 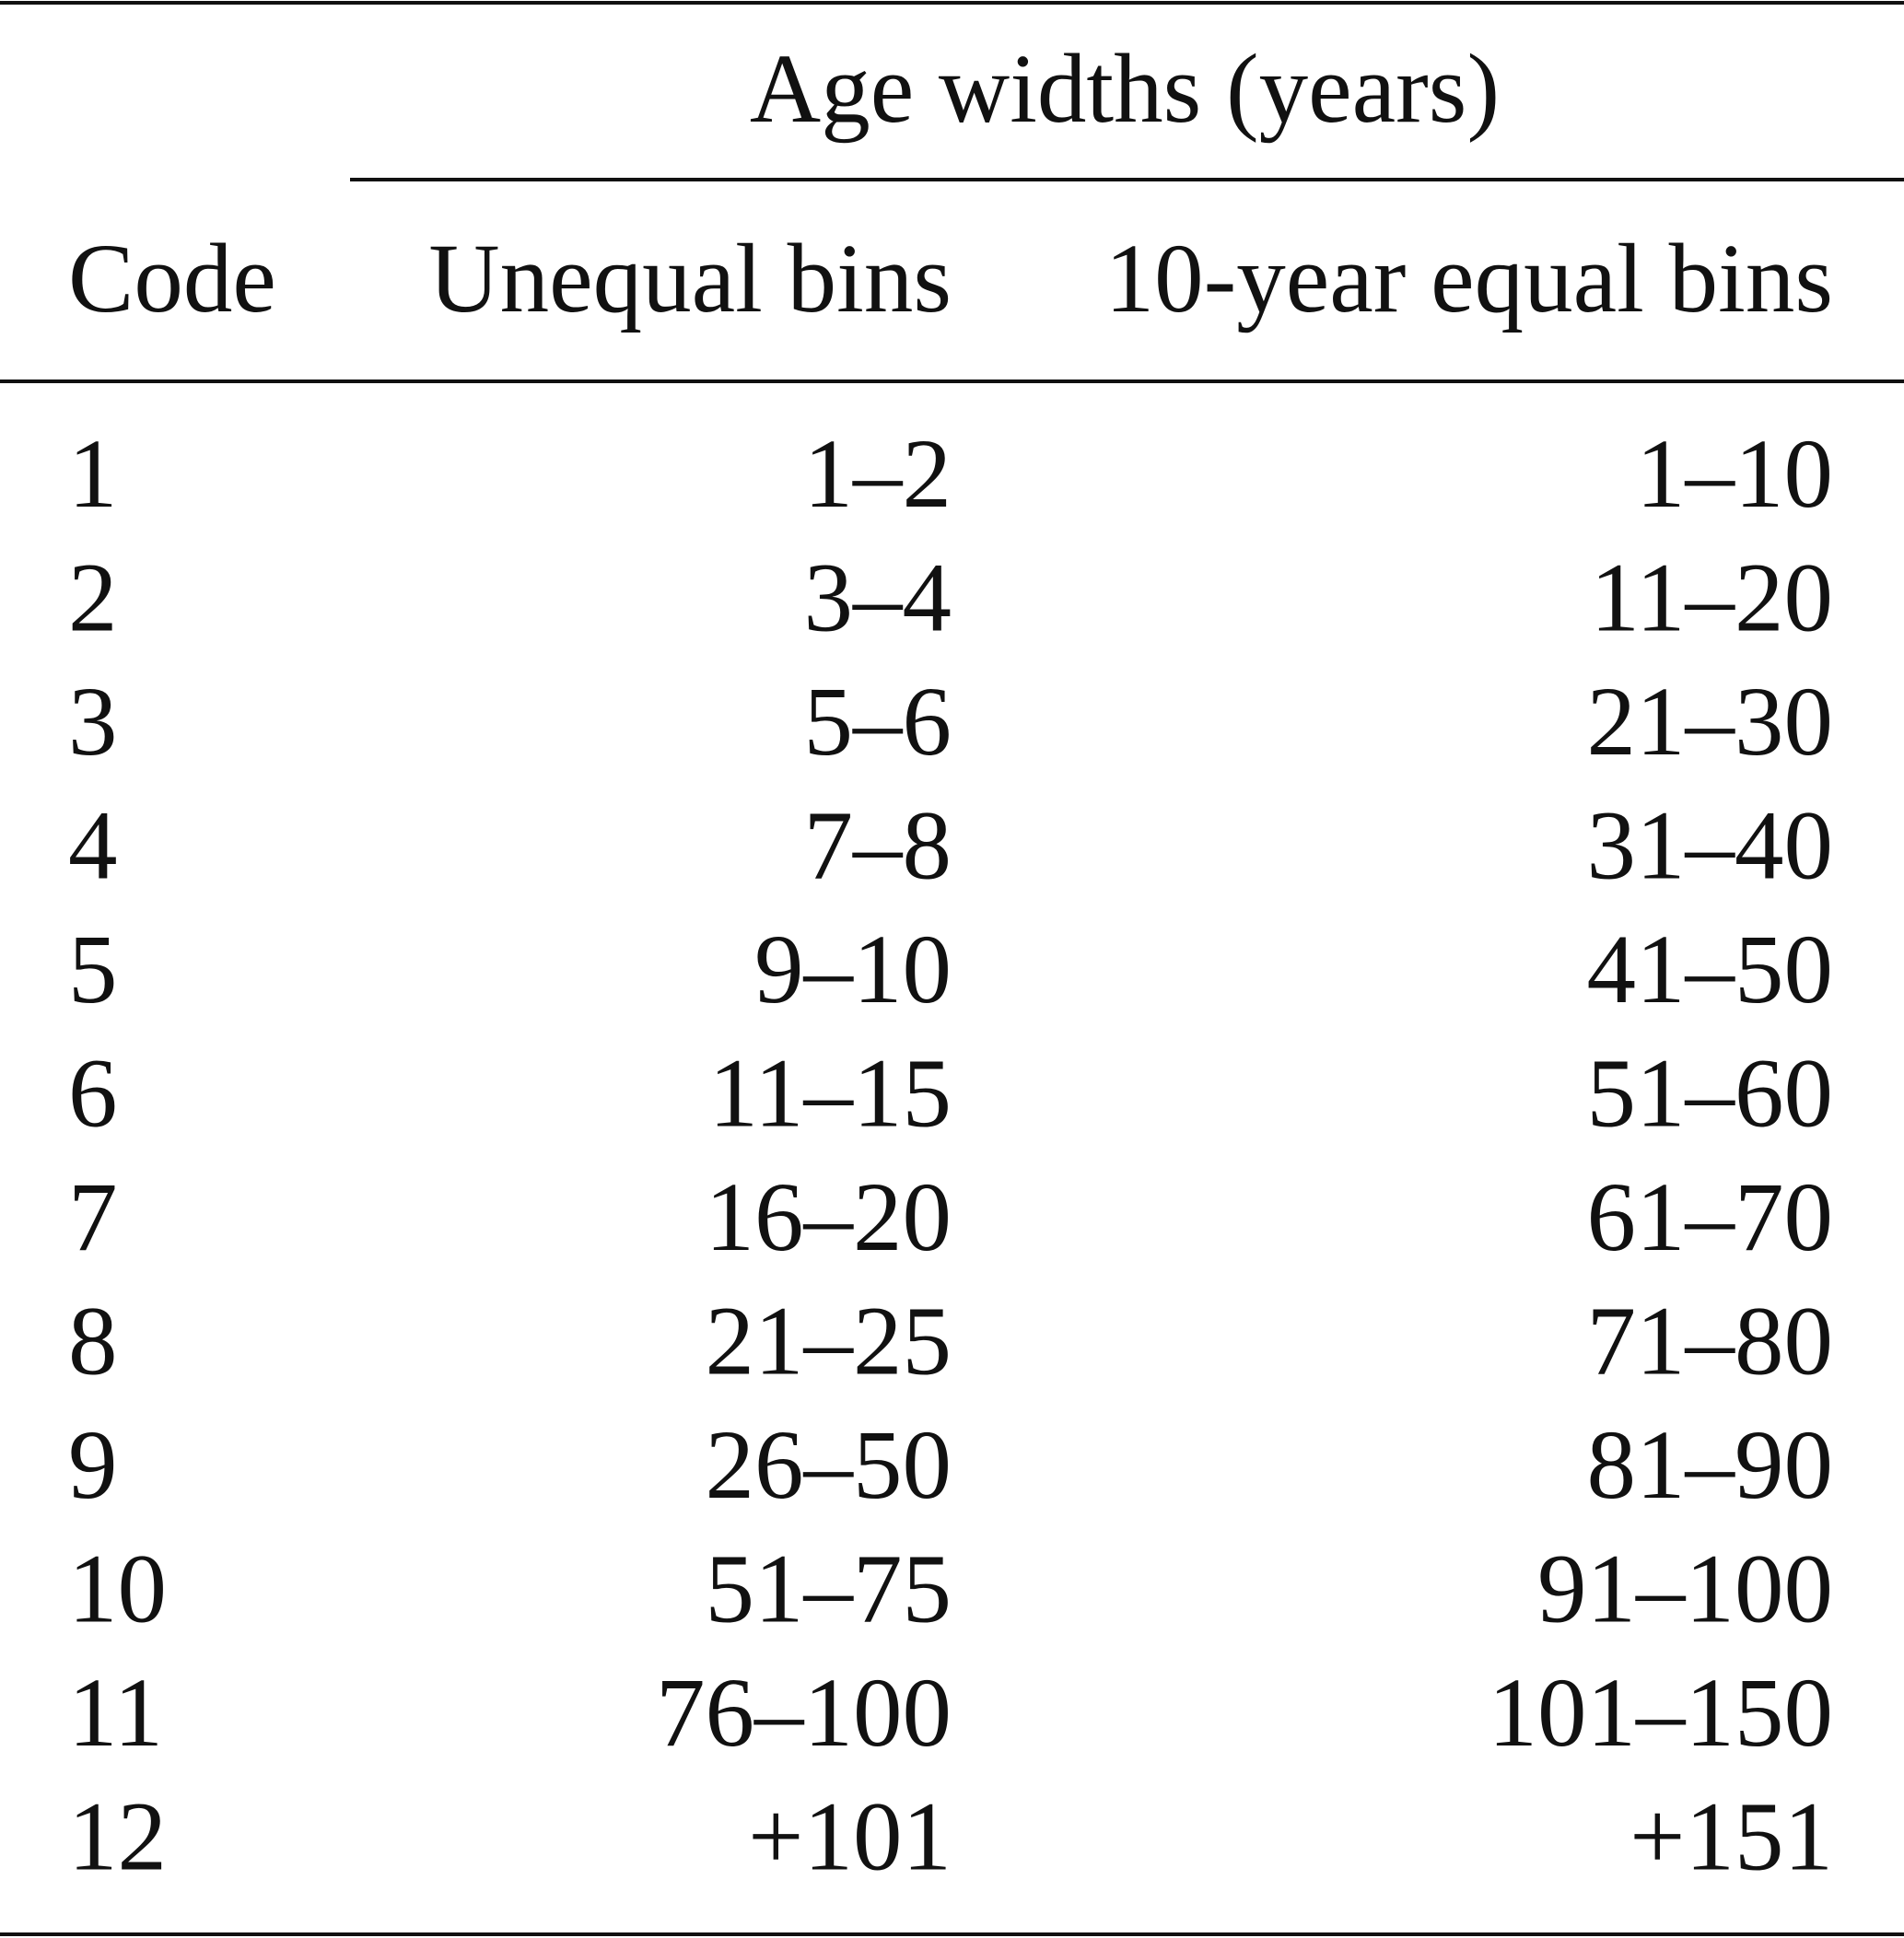 I want to click on cell: 11, so click(x=115, y=1713).